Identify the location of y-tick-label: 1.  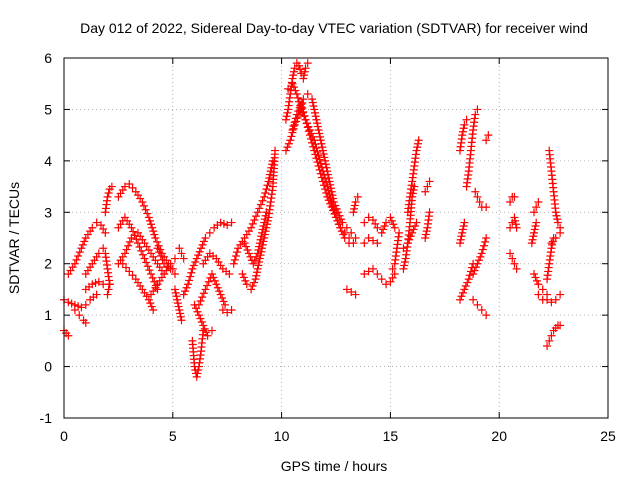
(48, 315).